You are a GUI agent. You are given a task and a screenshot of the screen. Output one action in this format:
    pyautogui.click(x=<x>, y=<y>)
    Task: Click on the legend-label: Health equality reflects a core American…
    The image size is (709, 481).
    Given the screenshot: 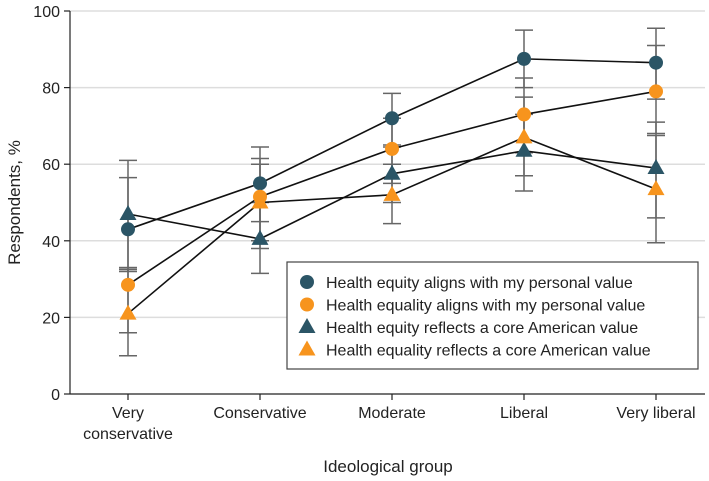 What is the action you would take?
    pyautogui.click(x=488, y=351)
    